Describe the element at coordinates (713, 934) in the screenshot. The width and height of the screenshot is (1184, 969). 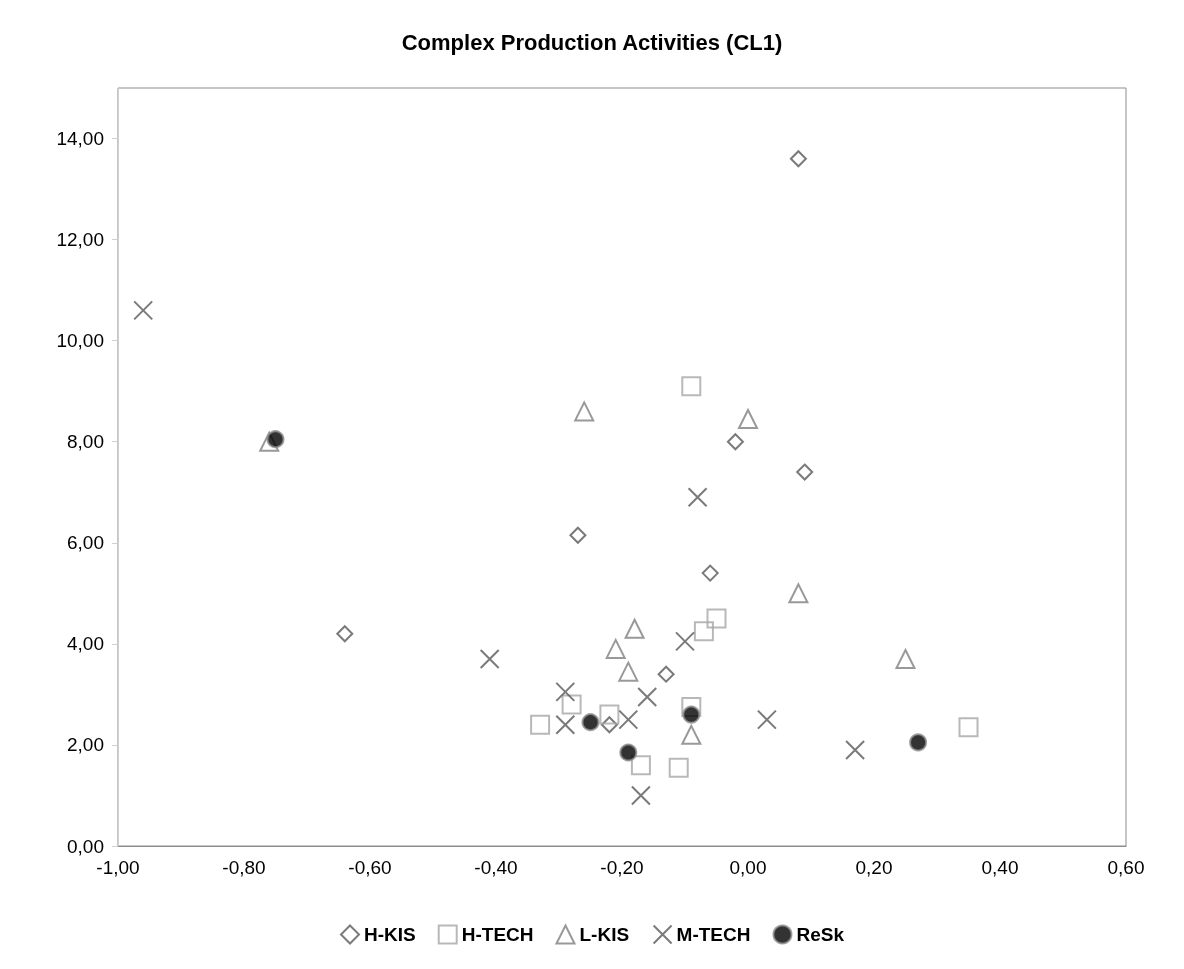
I see `legend-label: M-TECH` at that location.